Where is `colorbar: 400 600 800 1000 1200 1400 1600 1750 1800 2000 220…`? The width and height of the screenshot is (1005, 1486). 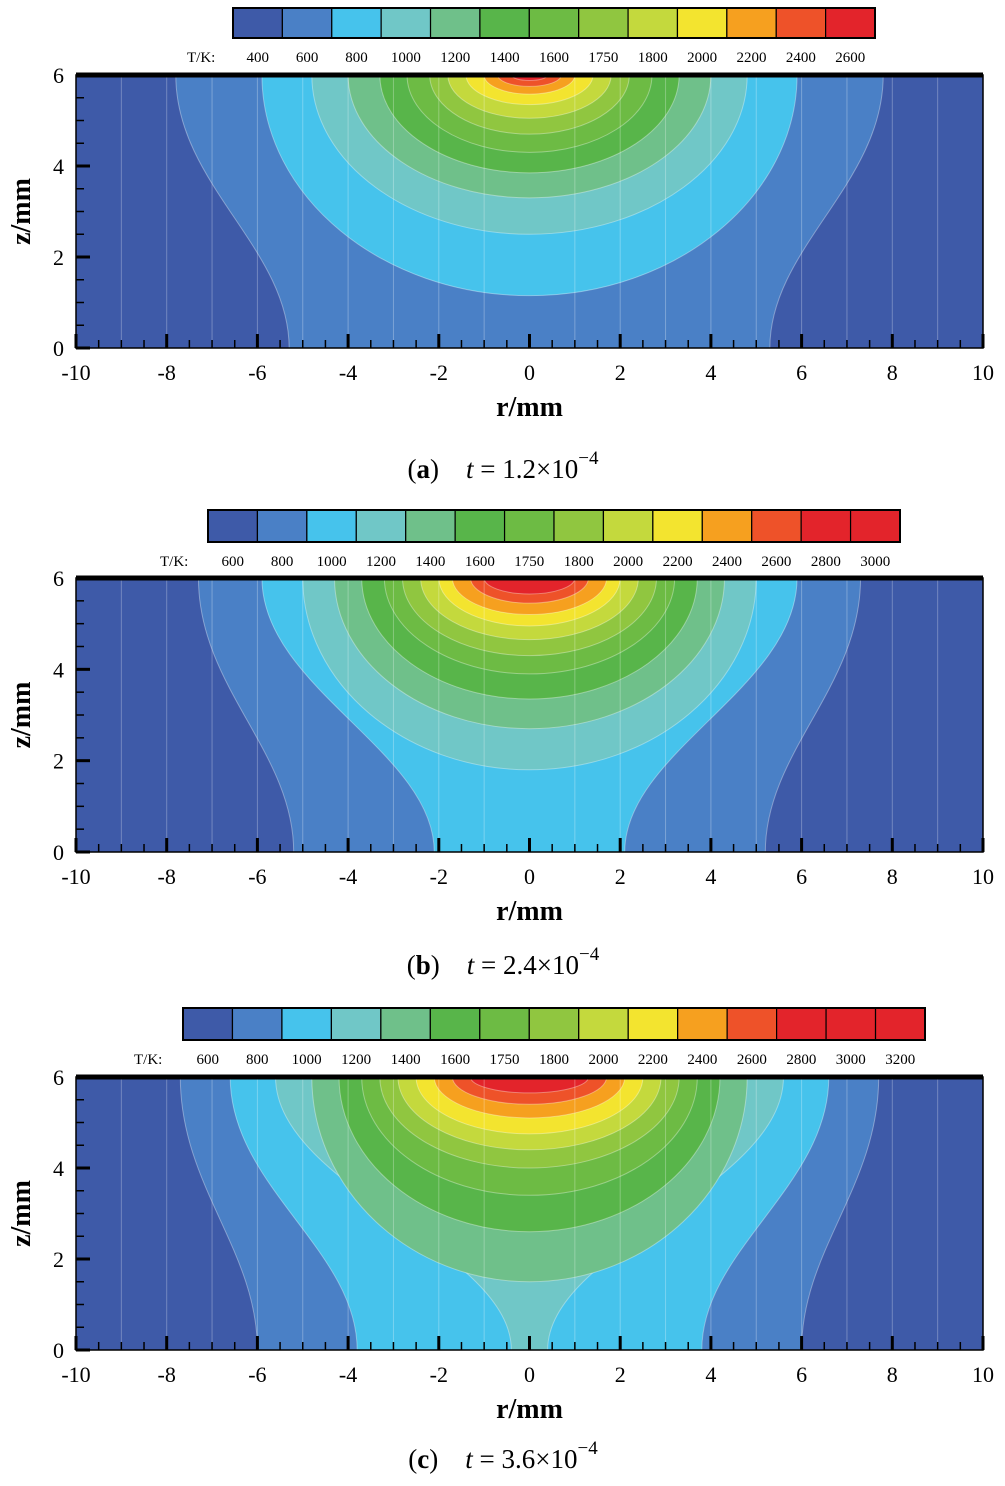 colorbar: 400 600 800 1000 1200 1400 1600 1750 1800 2000 220… is located at coordinates (531, 36).